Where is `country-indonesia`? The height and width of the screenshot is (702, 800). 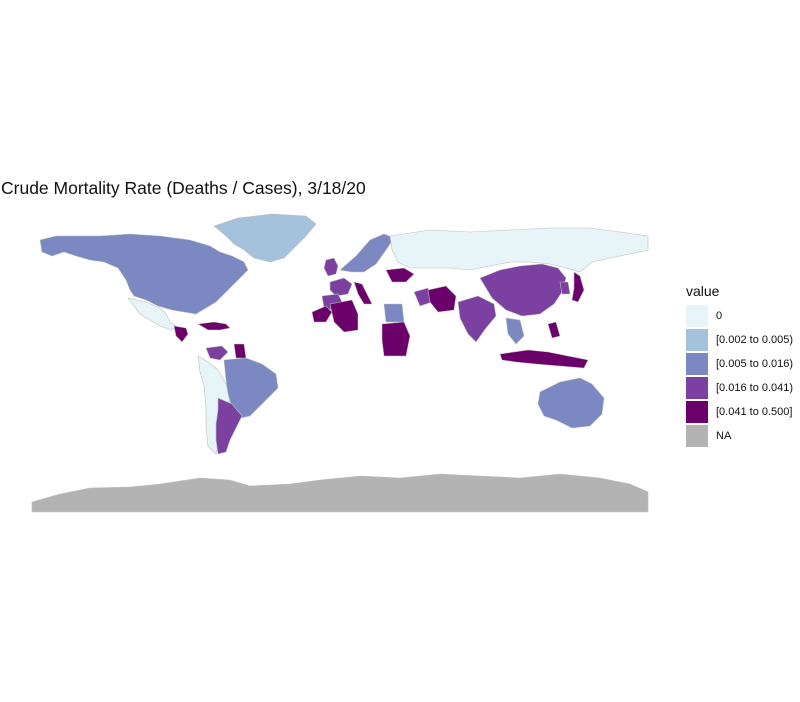 country-indonesia is located at coordinates (544, 359).